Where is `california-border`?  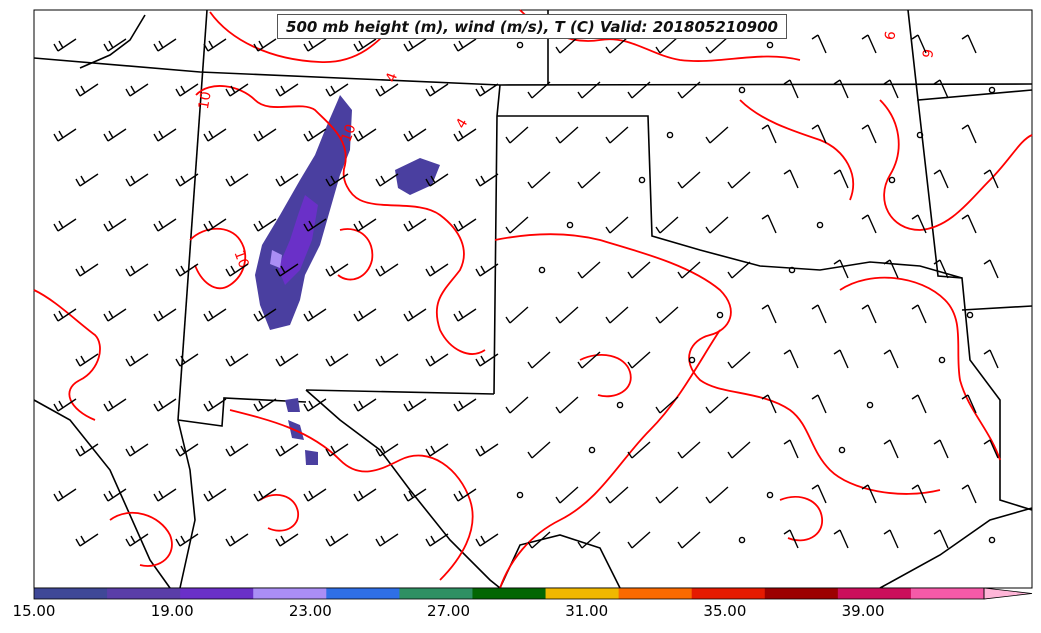 california-border is located at coordinates (186, 504).